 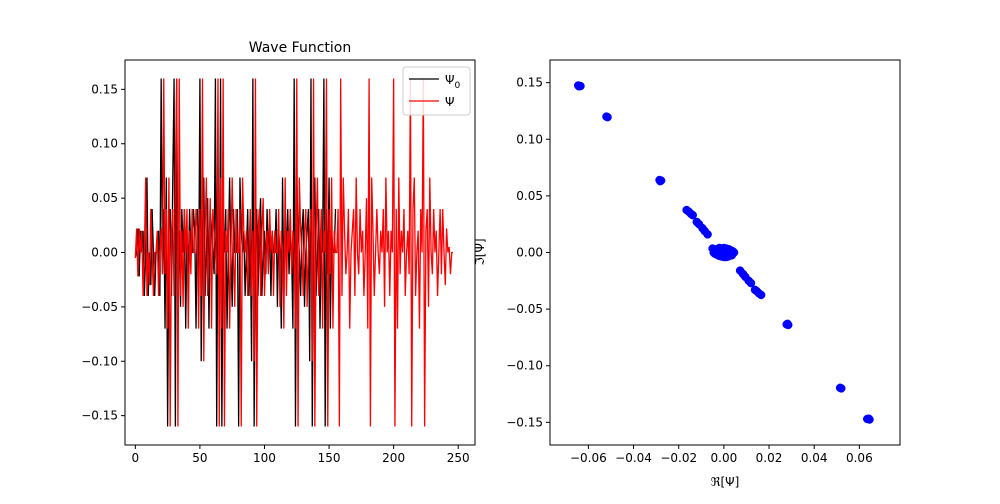 What do you see at coordinates (814, 458) in the screenshot?
I see `x-tick-label: 0.04` at bounding box center [814, 458].